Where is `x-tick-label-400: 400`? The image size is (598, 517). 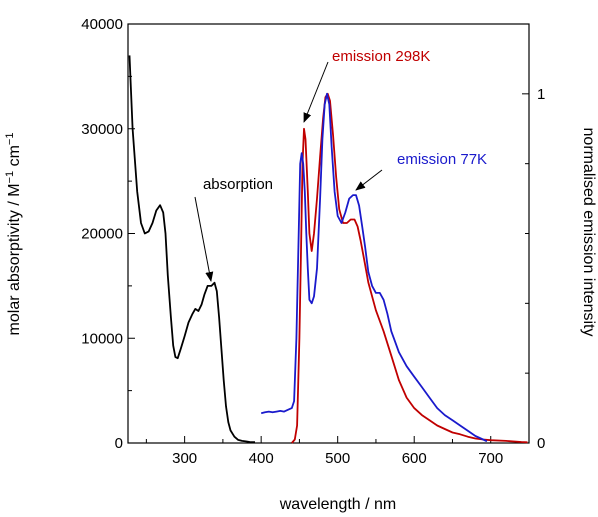 x-tick-label-400: 400 is located at coordinates (261, 458).